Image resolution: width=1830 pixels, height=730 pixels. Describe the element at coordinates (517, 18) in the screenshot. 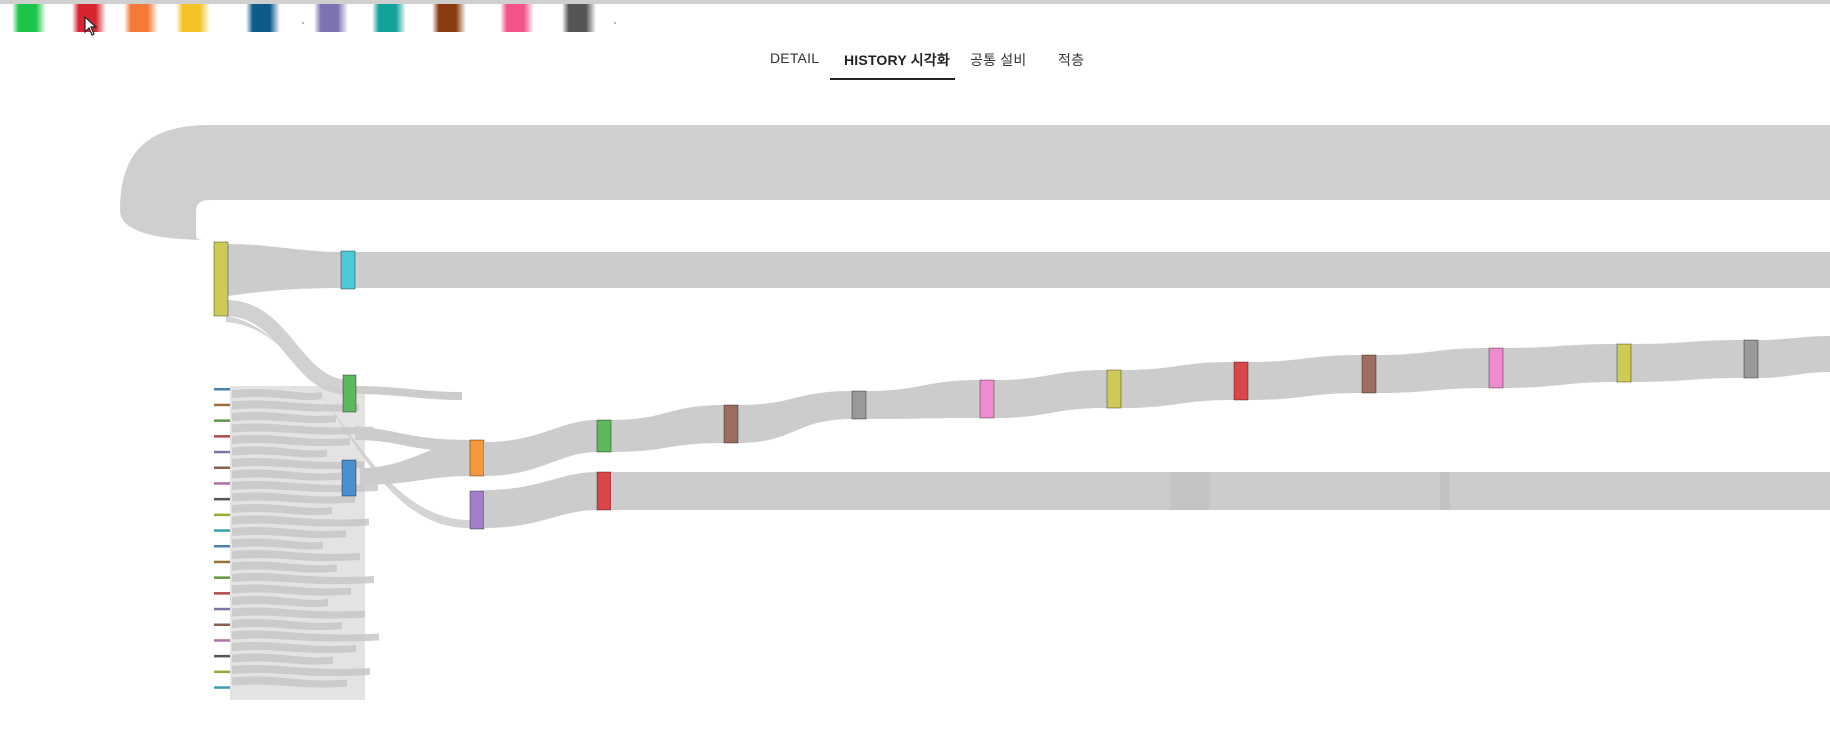

I see `swatch-pink` at that location.